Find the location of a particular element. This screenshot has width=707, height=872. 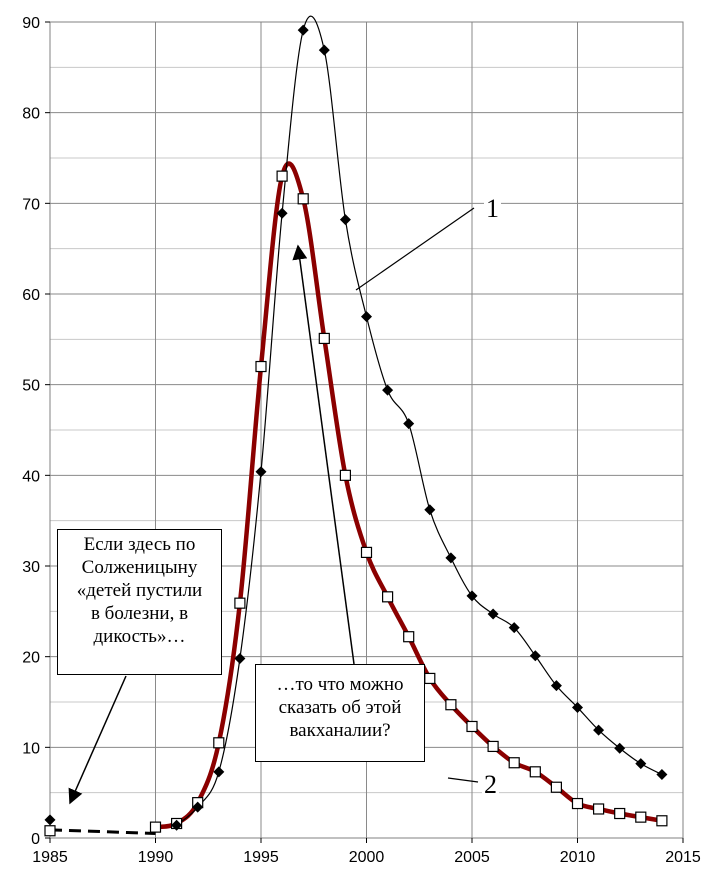

solzhenitsyn-note-line: Солженицыну is located at coordinates (139, 567).